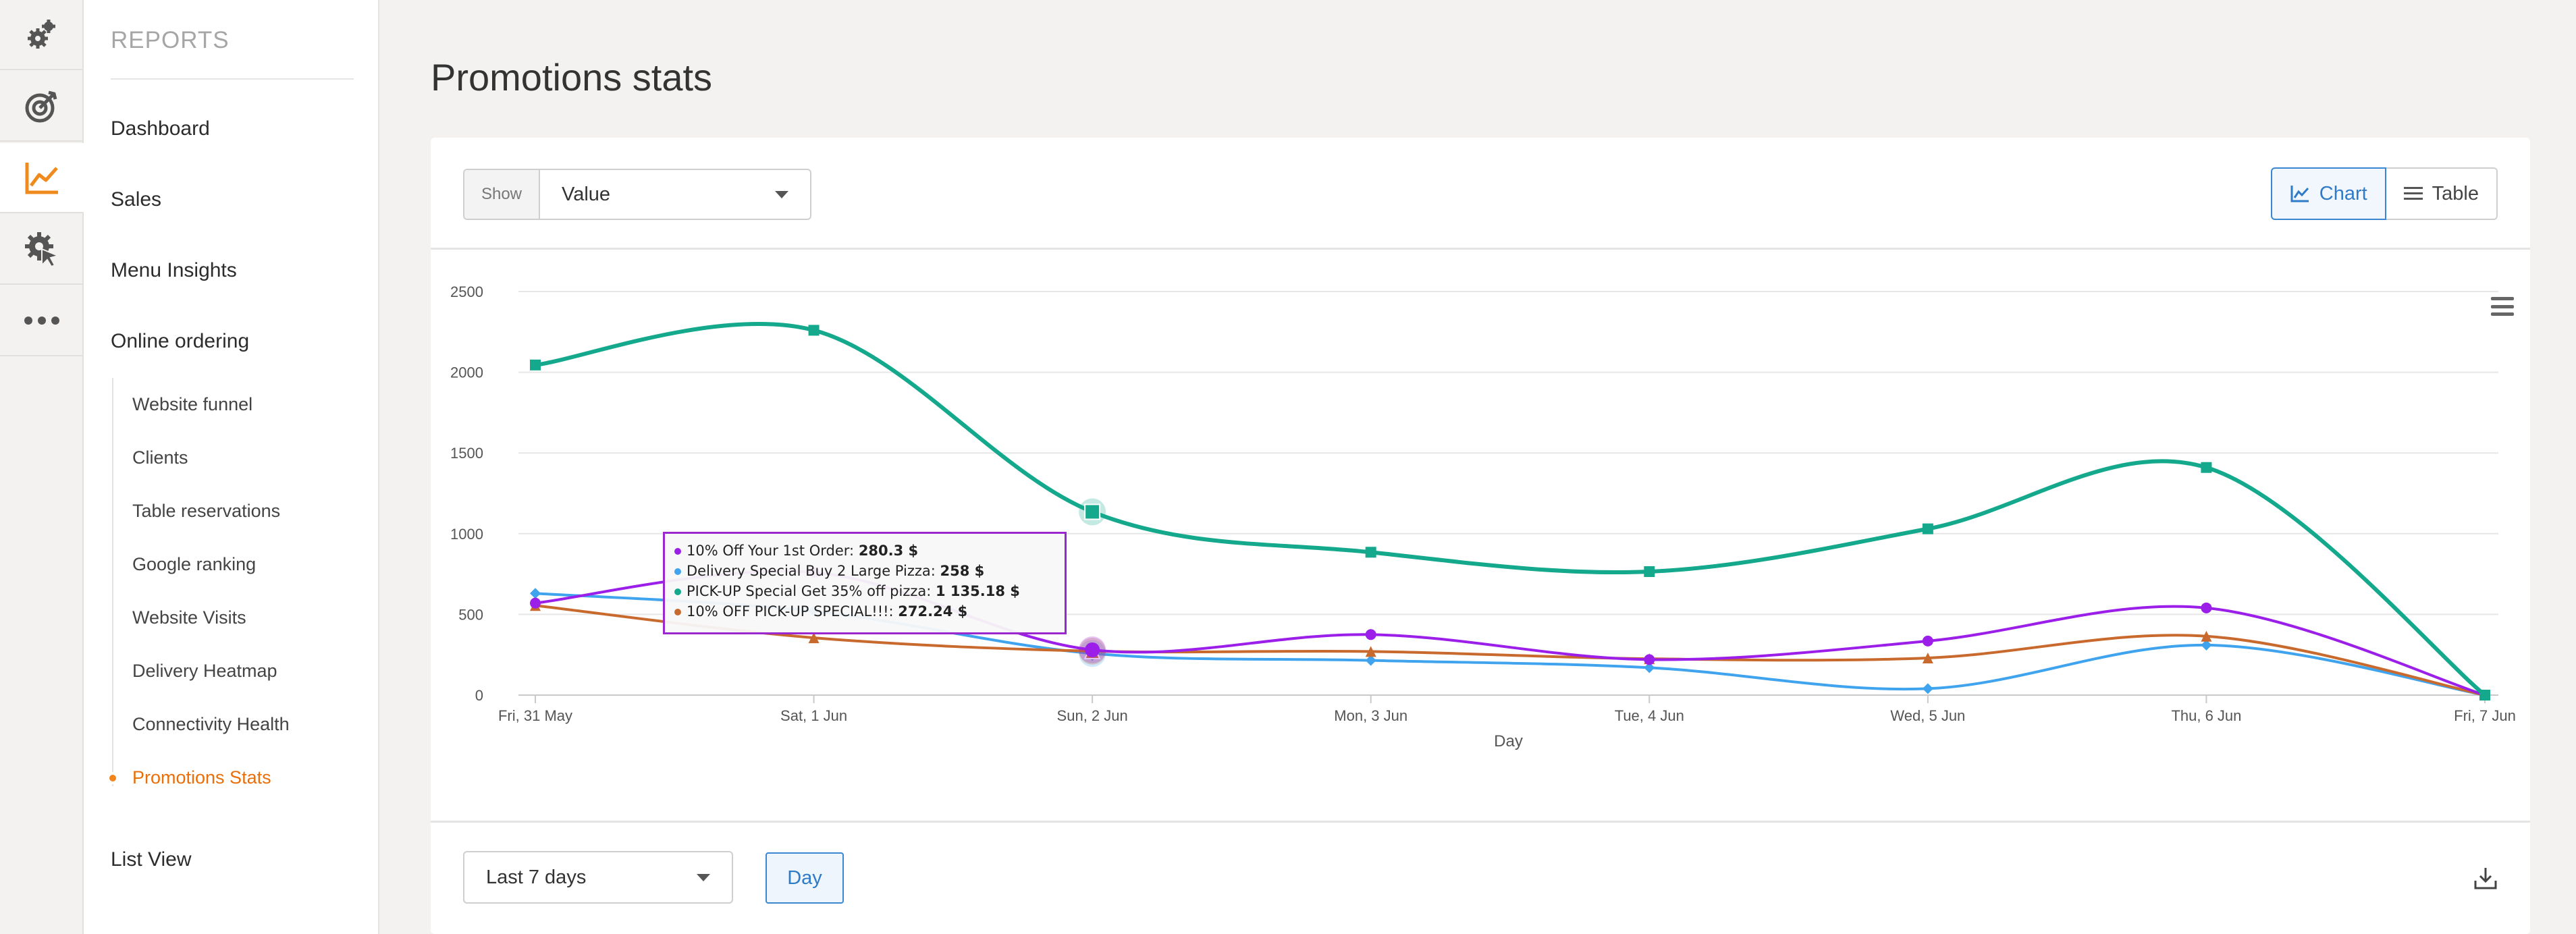 Image resolution: width=2576 pixels, height=934 pixels. I want to click on list-icon, so click(2413, 193).